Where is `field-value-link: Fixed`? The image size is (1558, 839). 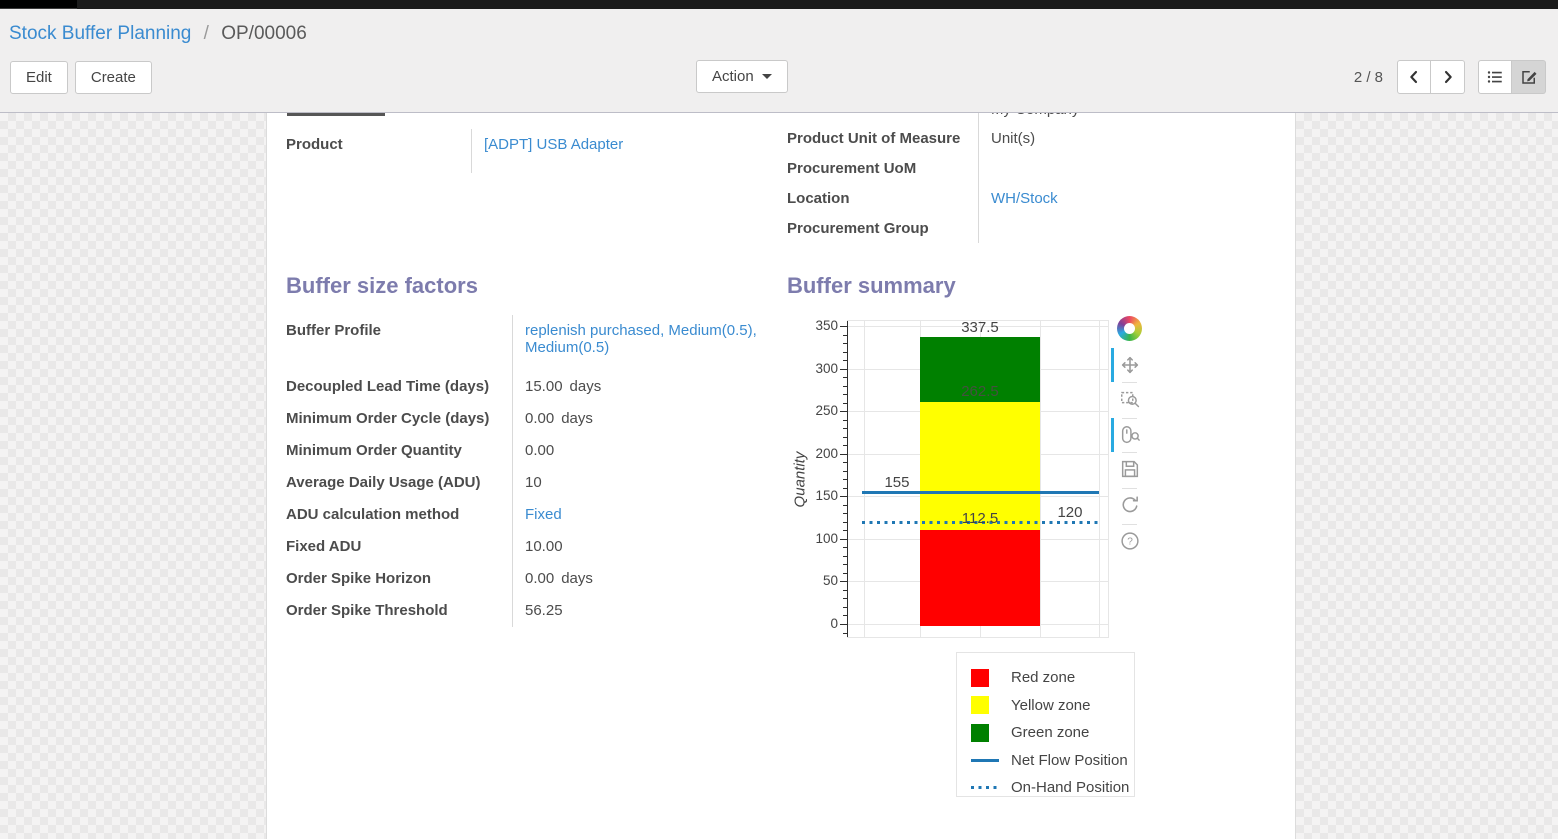 field-value-link: Fixed is located at coordinates (543, 514).